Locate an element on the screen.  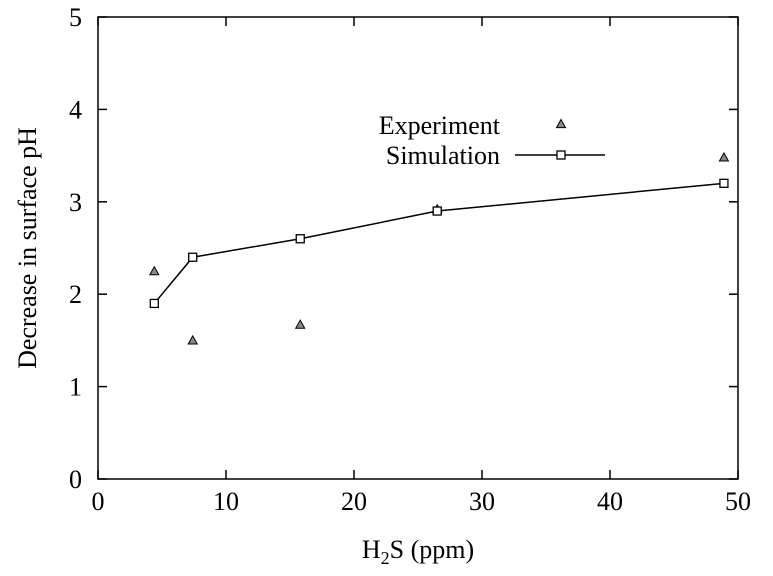
y-tick-label: 3 is located at coordinates (75, 202).